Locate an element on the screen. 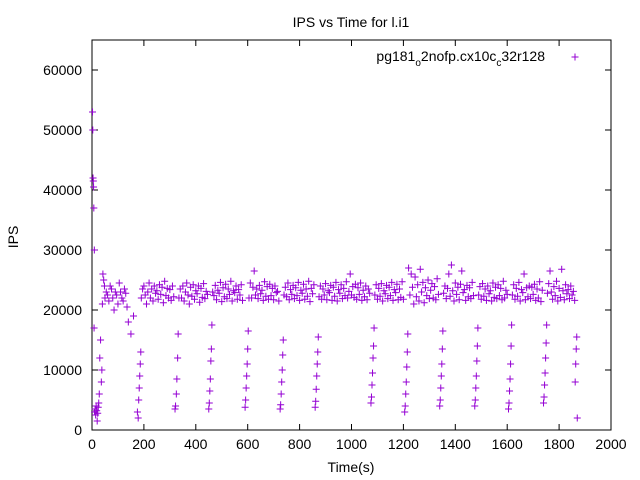 The width and height of the screenshot is (640, 480). x-tick-label: 1600 is located at coordinates (507, 444).